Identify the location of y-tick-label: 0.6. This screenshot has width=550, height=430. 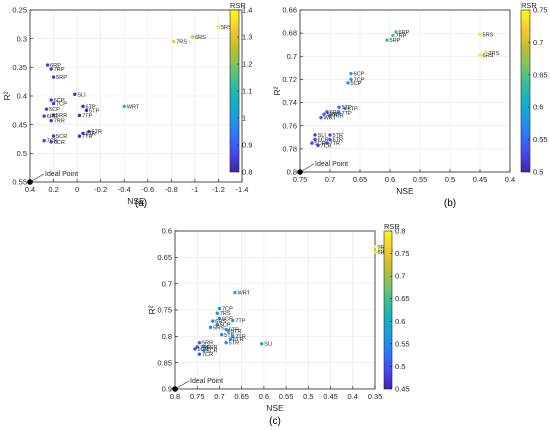
(167, 231).